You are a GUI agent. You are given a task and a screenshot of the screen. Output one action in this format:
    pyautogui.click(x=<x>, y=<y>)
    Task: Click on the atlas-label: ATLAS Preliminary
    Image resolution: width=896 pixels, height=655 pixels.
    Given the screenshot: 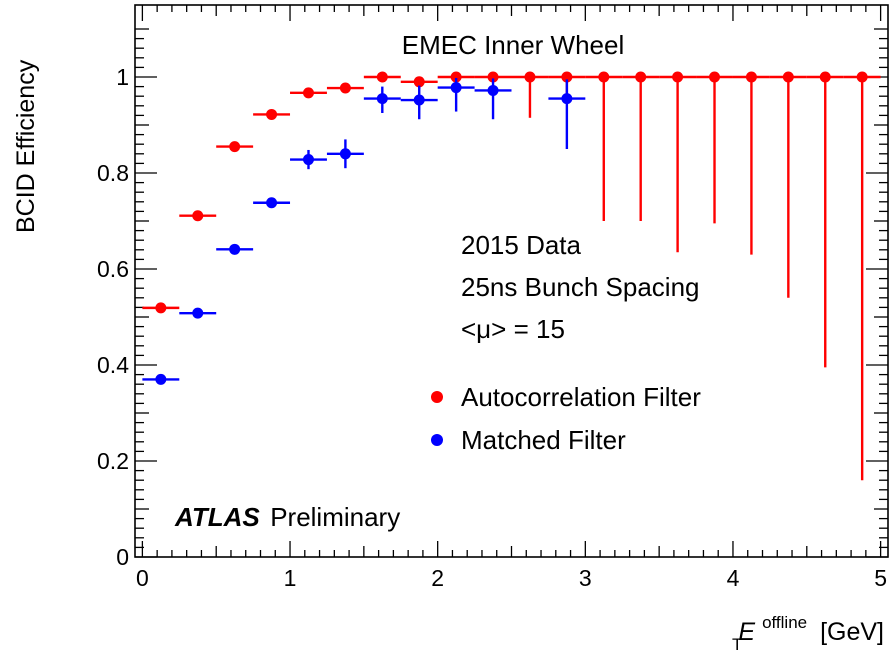 What is the action you would take?
    pyautogui.click(x=287, y=517)
    